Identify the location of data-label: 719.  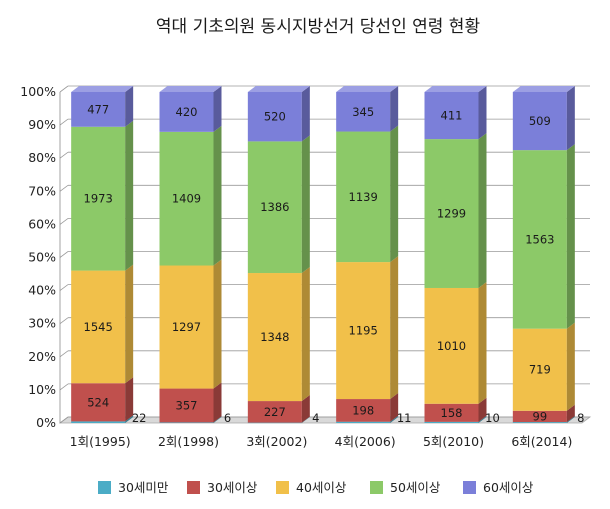
(540, 370).